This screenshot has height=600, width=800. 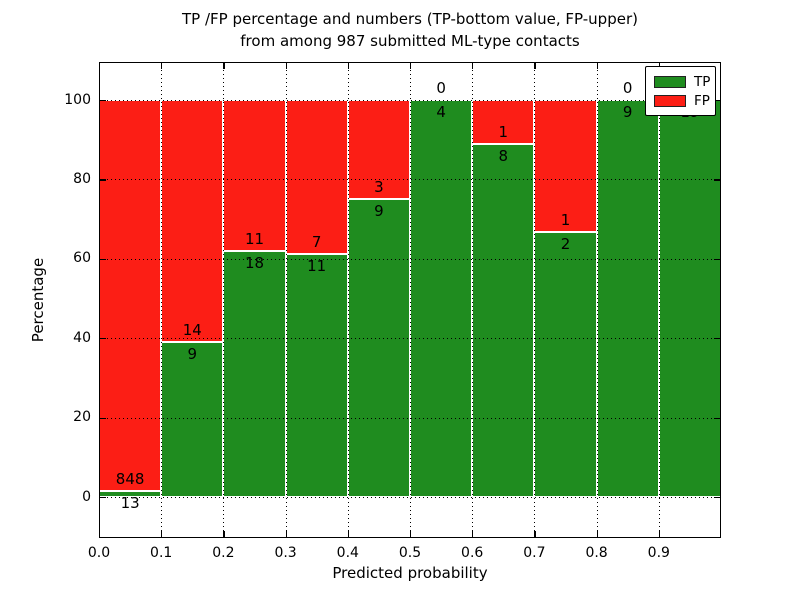 I want to click on y-tick-label: 100, so click(x=77, y=99).